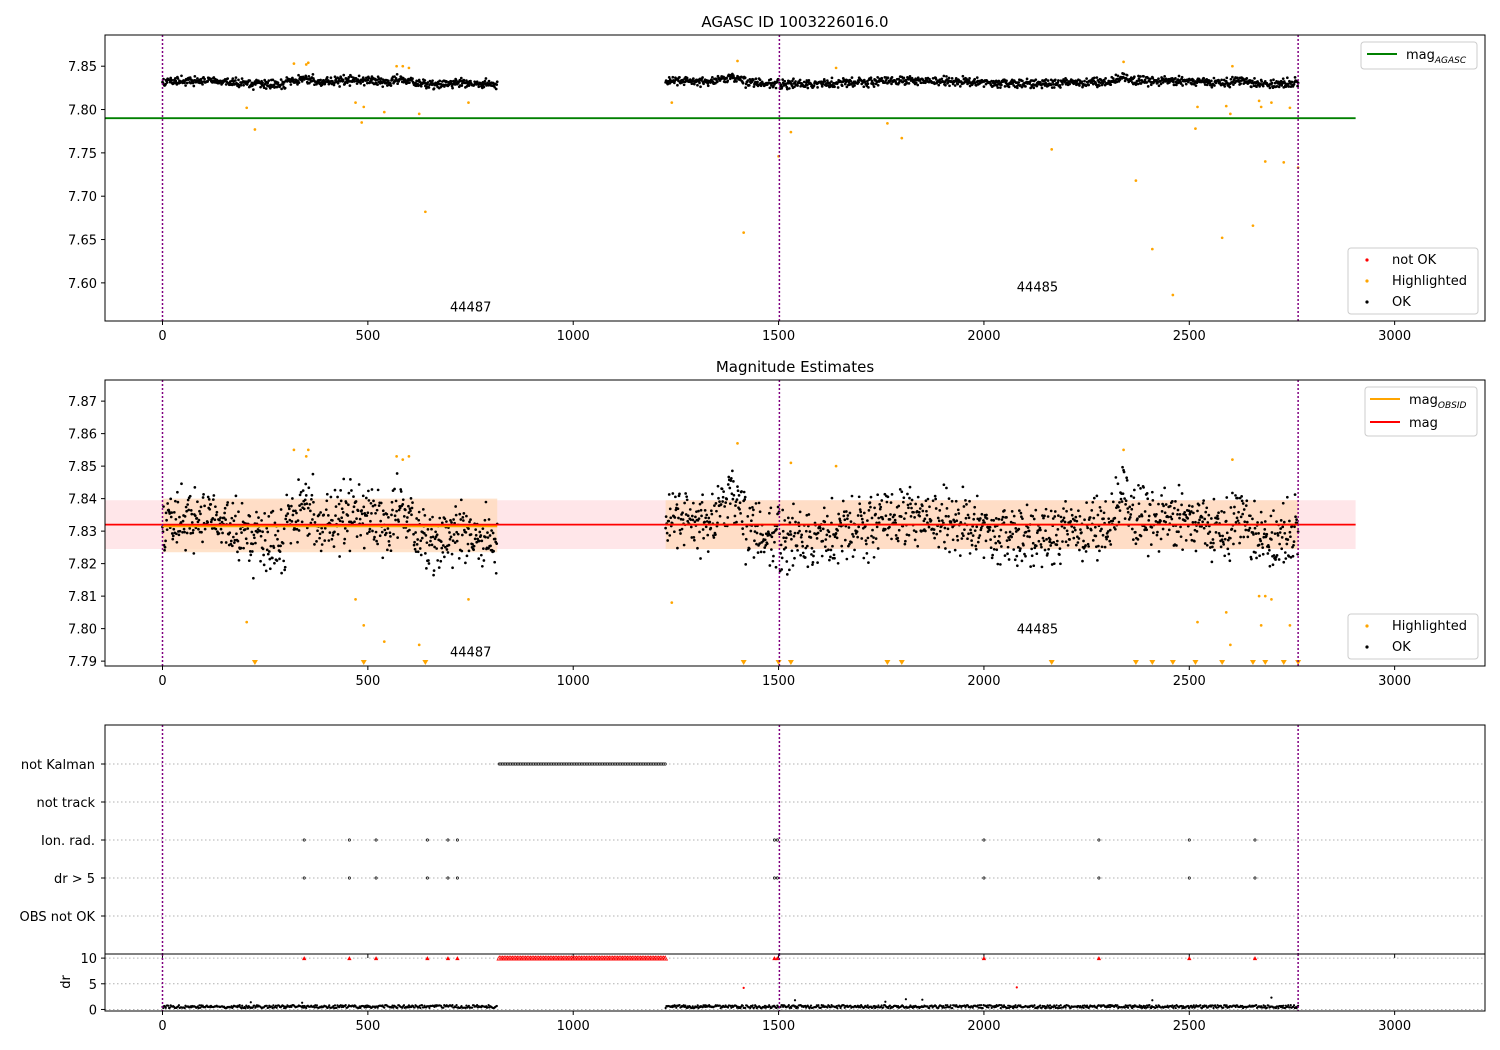 This screenshot has width=1500, height=1050. I want to click on not-kalman-marker, so click(665, 764).